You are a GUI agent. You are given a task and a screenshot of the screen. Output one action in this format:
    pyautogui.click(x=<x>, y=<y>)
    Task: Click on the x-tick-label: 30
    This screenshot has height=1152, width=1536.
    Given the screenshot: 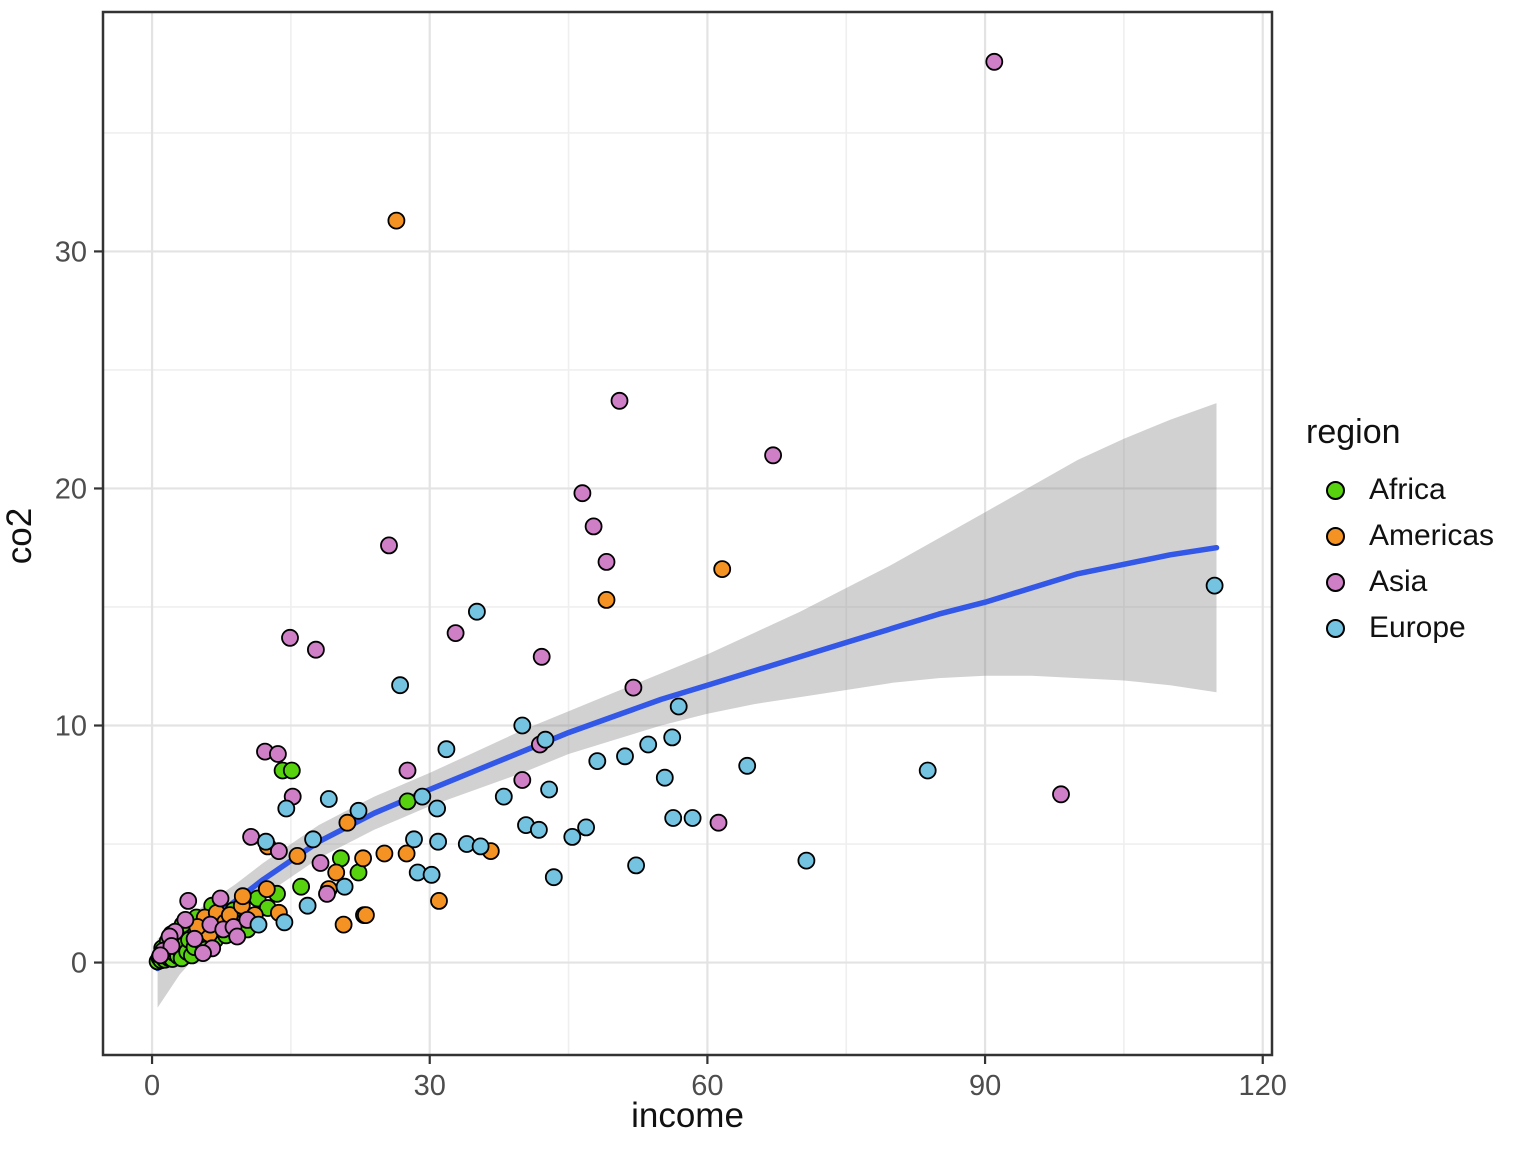 What is the action you would take?
    pyautogui.click(x=430, y=1086)
    